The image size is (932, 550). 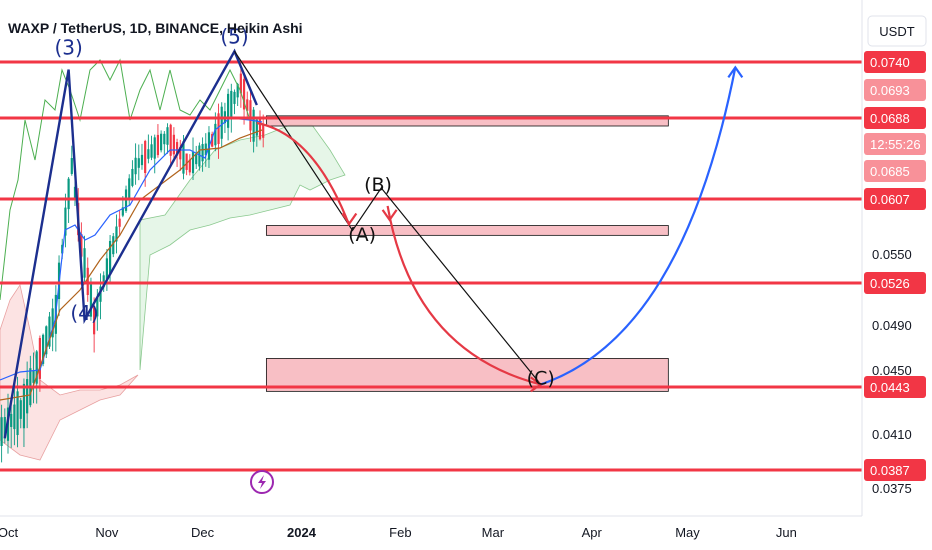 I want to click on wave-label: (A), so click(x=362, y=235).